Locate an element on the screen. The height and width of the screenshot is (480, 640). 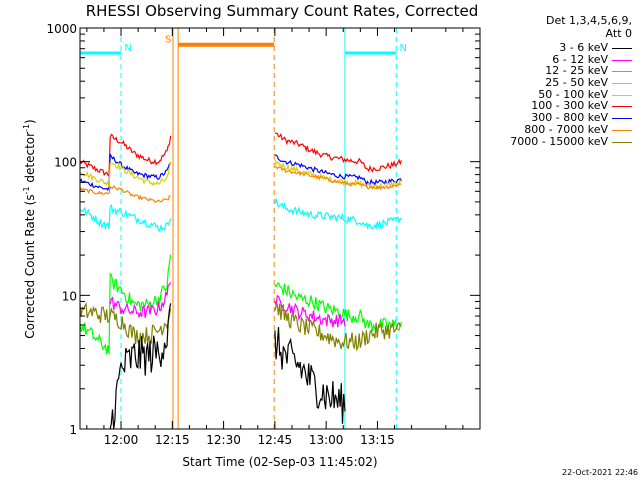
legend-entry-label: 25 - 50 keV is located at coordinates (576, 83).